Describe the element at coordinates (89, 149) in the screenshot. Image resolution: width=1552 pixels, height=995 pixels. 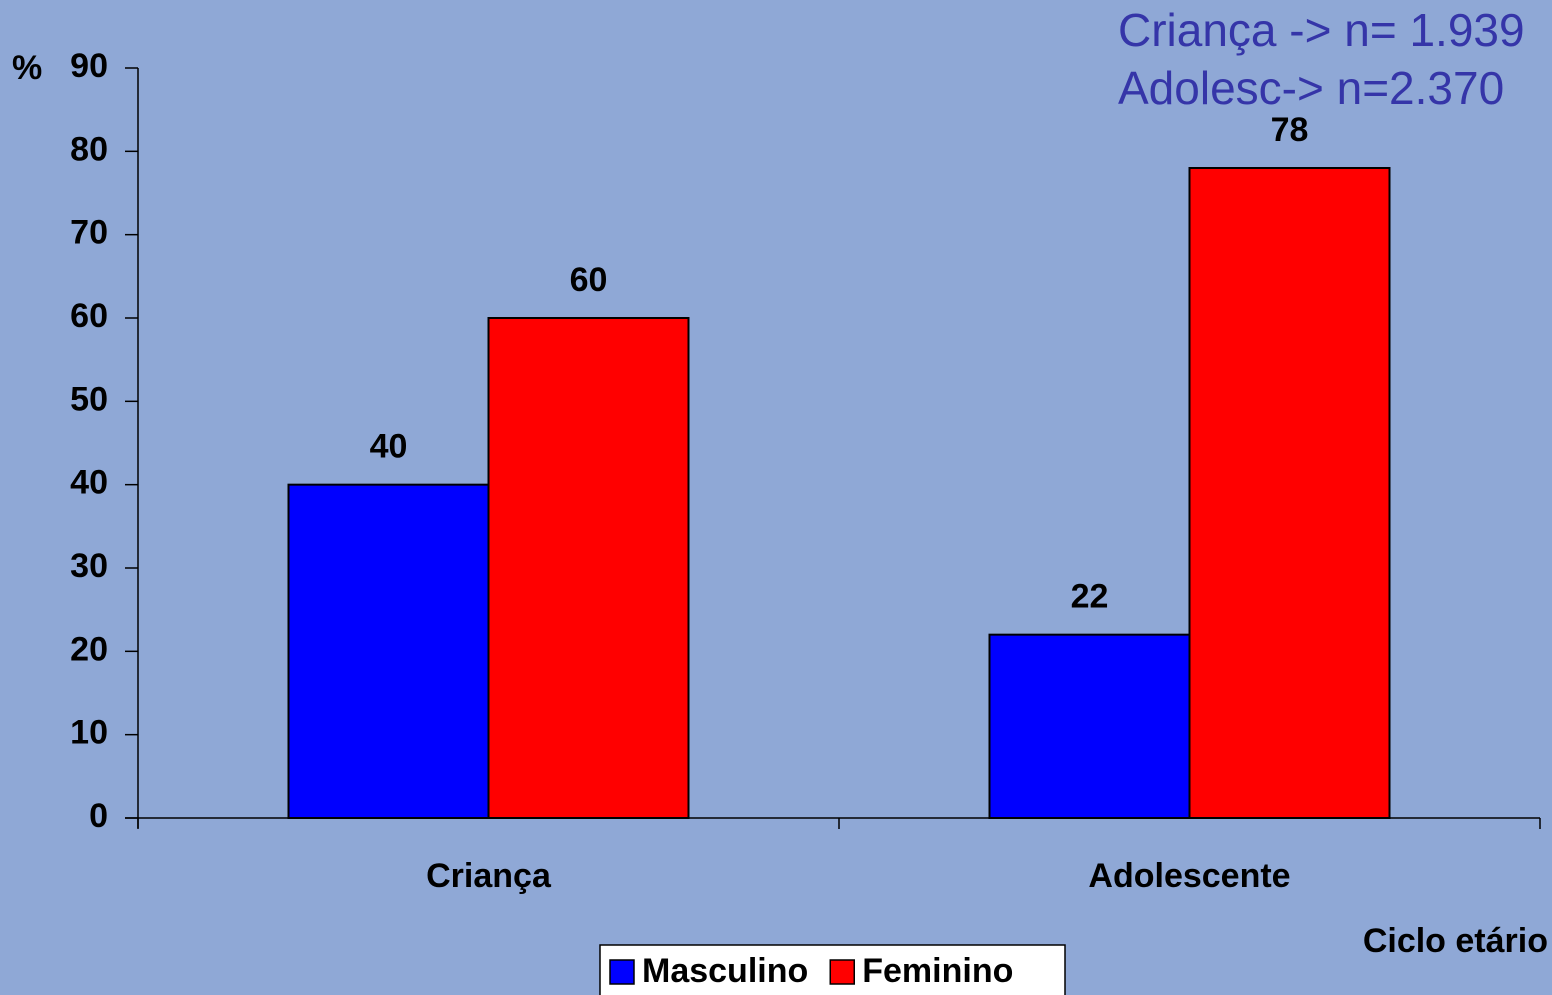
I see `y-tick-label: 80` at that location.